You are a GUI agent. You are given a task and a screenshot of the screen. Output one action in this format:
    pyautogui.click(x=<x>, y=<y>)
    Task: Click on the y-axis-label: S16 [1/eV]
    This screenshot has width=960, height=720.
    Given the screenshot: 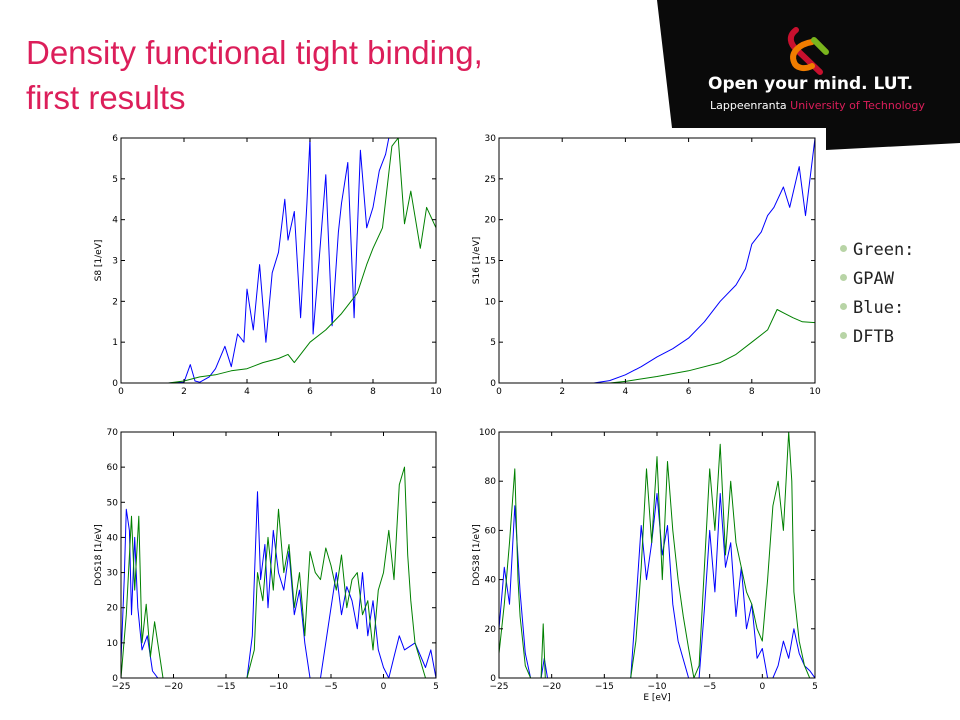 What is the action you would take?
    pyautogui.click(x=477, y=261)
    